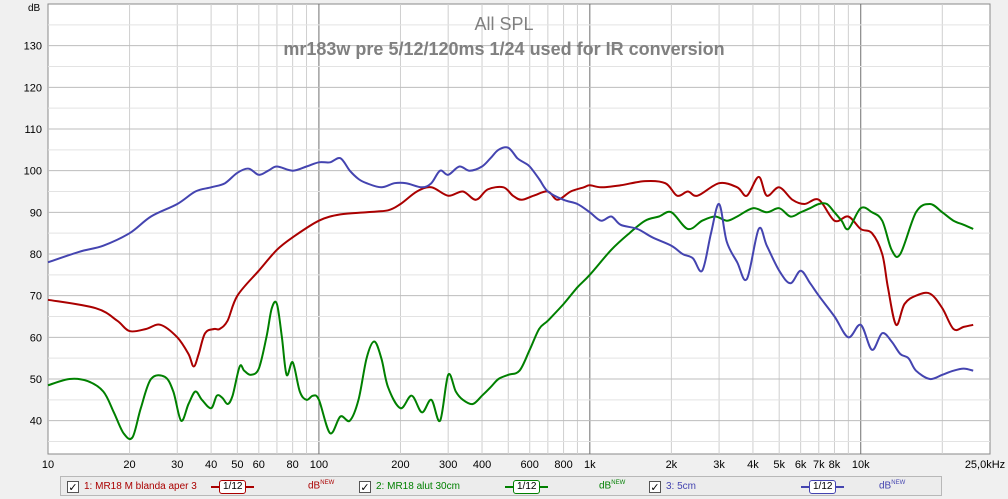 The height and width of the screenshot is (499, 1008). Describe the element at coordinates (801, 465) in the screenshot. I see `x-tick-label: 6k` at that location.